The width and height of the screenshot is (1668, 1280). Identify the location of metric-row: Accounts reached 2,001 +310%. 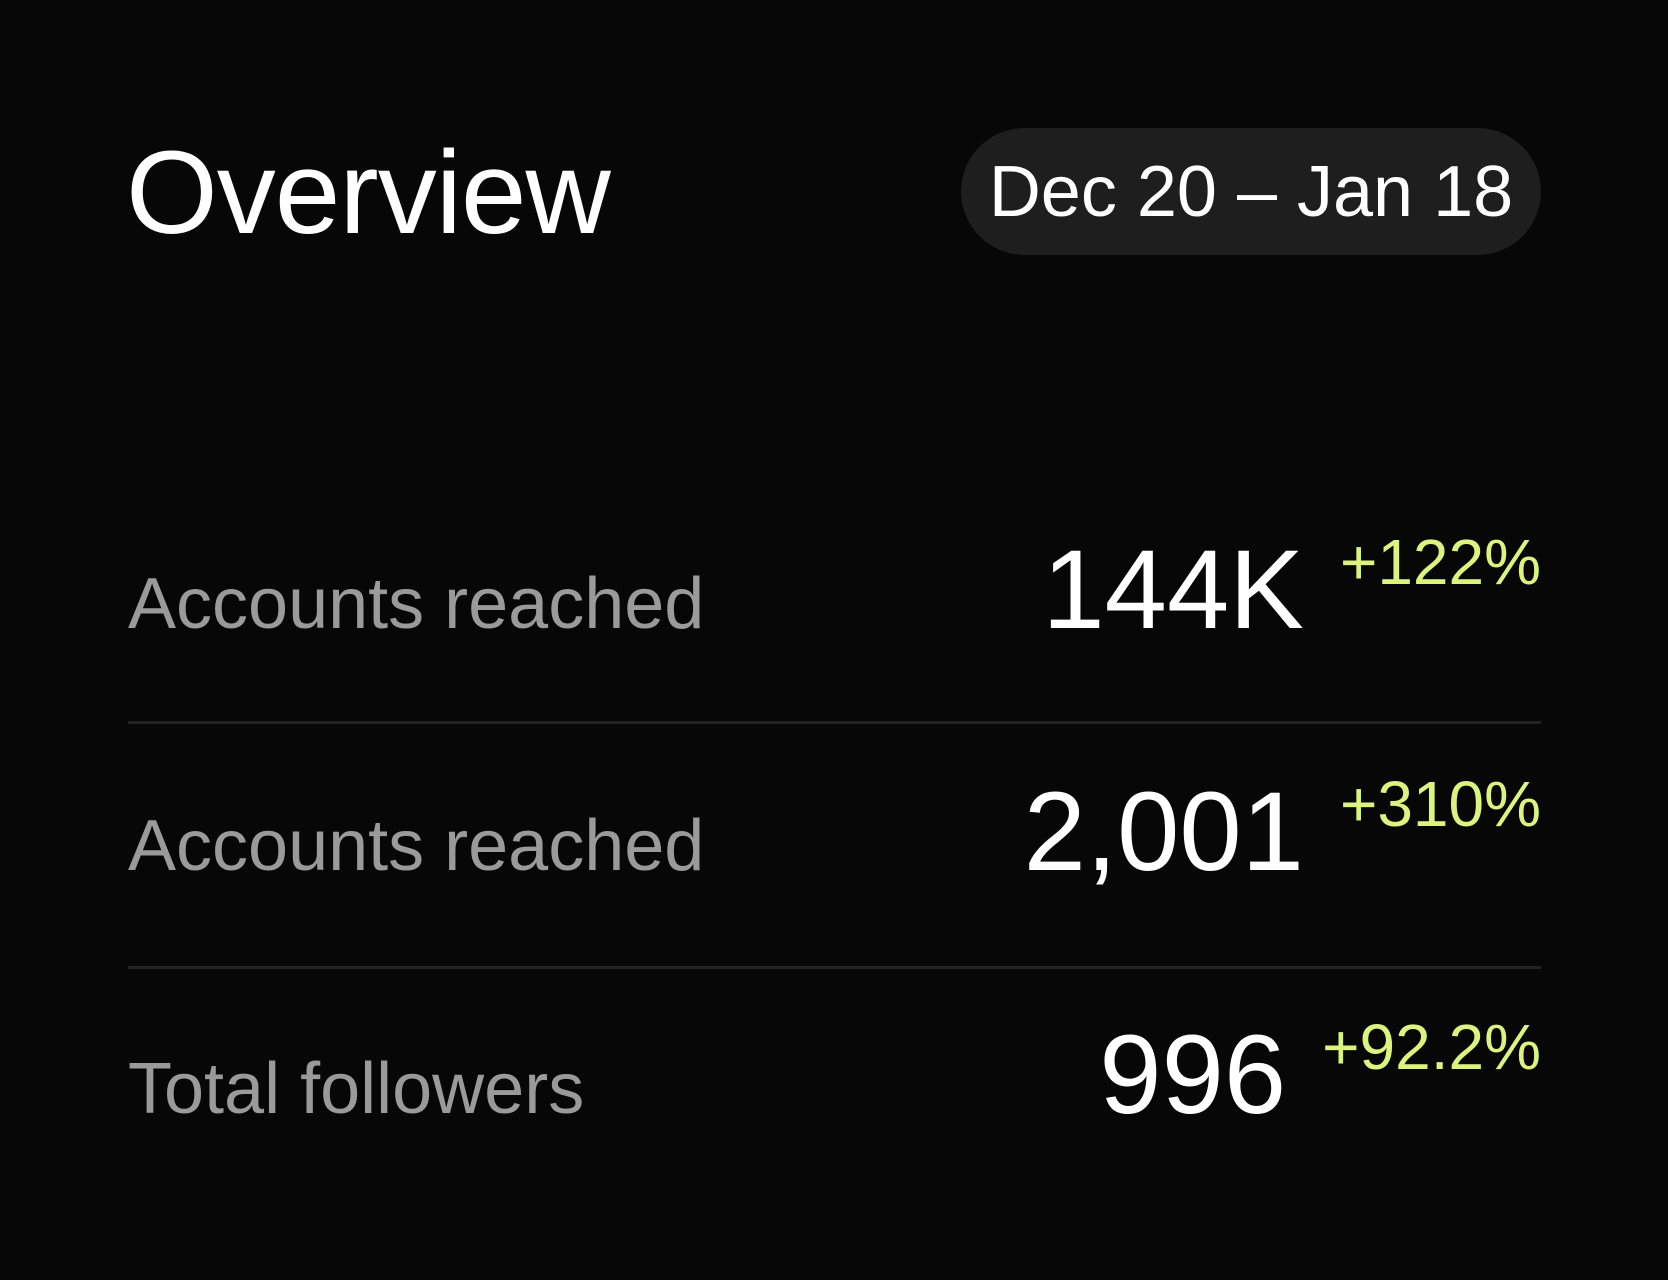
(834, 785).